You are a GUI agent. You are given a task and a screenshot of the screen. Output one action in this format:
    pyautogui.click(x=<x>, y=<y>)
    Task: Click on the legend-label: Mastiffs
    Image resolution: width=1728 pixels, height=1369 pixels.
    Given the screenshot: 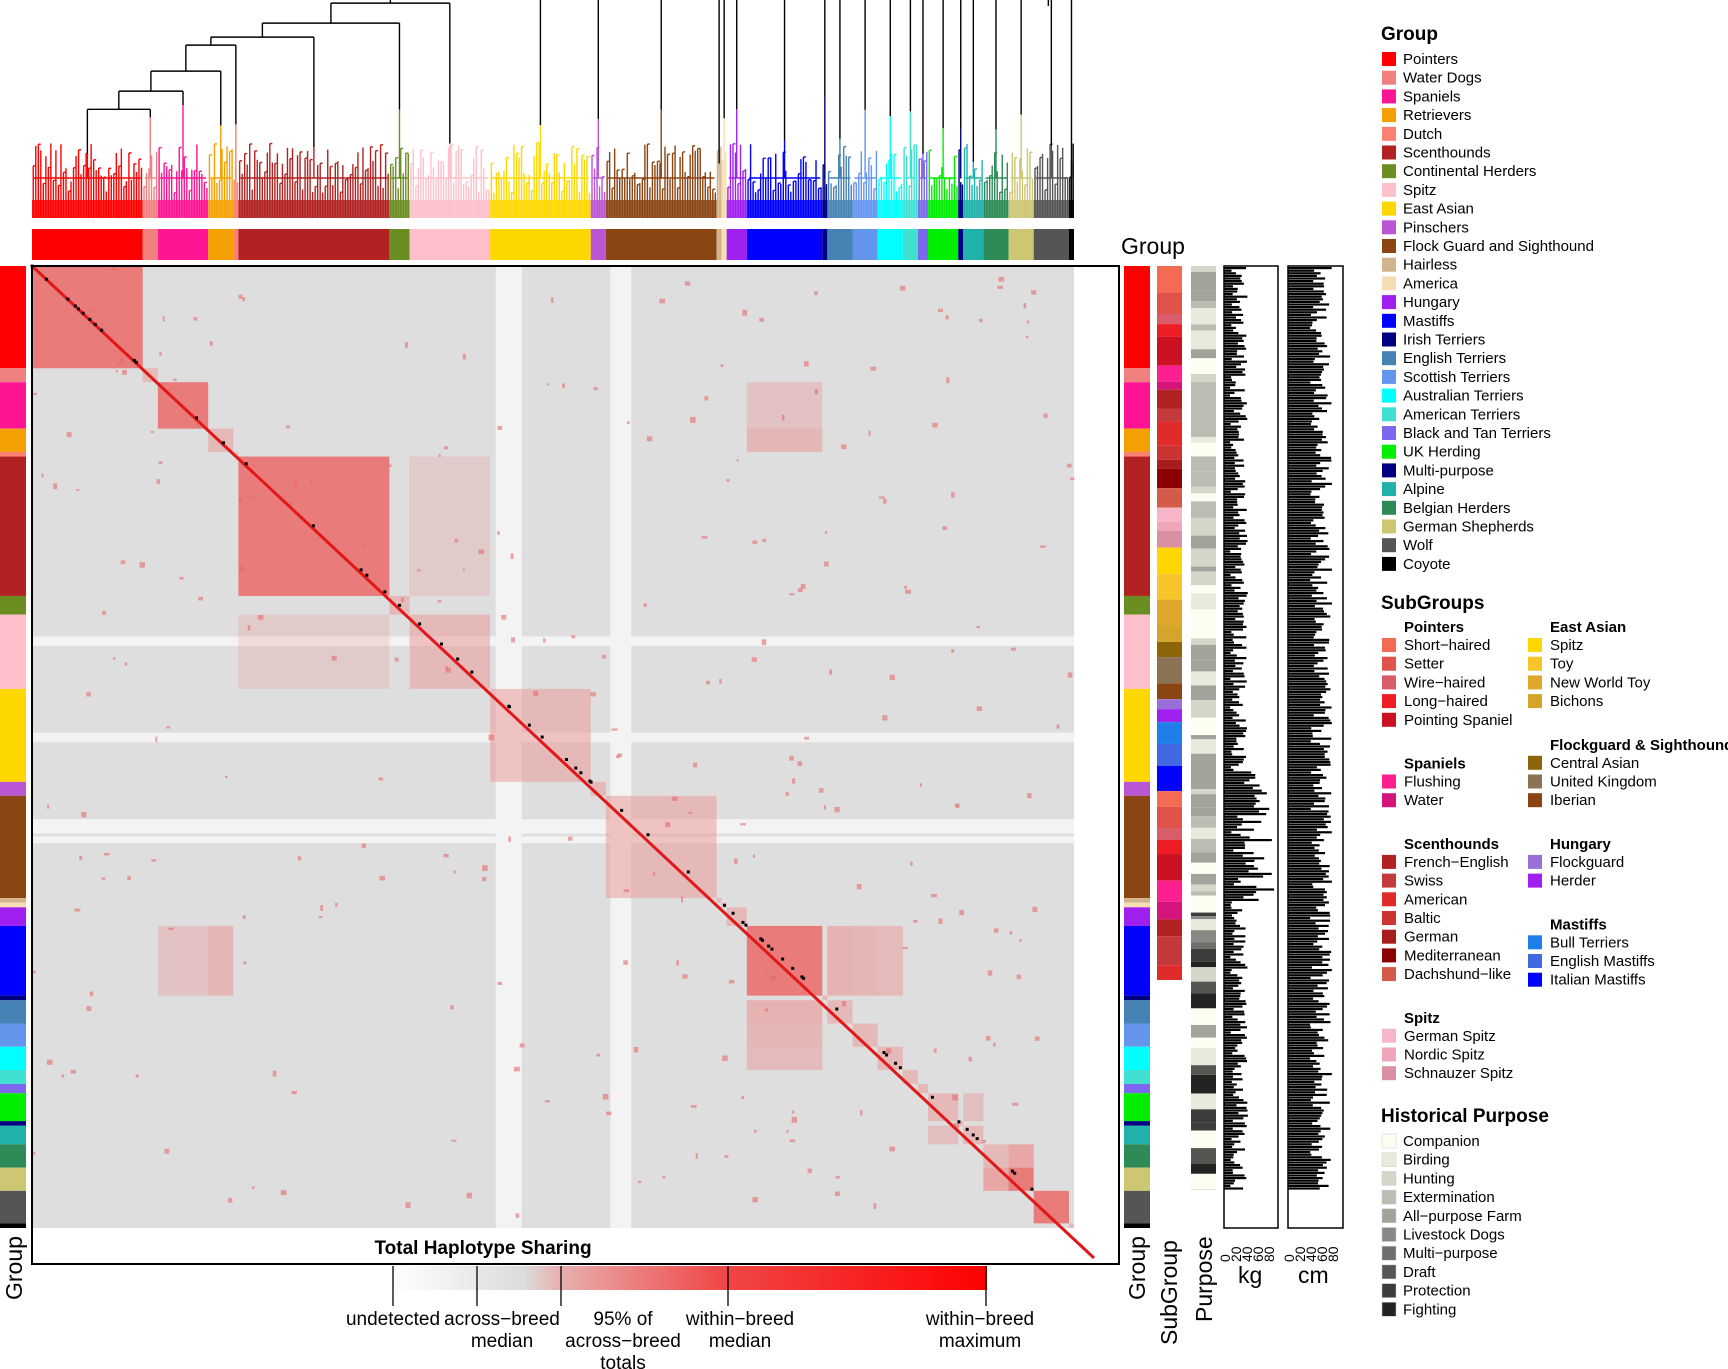 What is the action you would take?
    pyautogui.click(x=1428, y=321)
    